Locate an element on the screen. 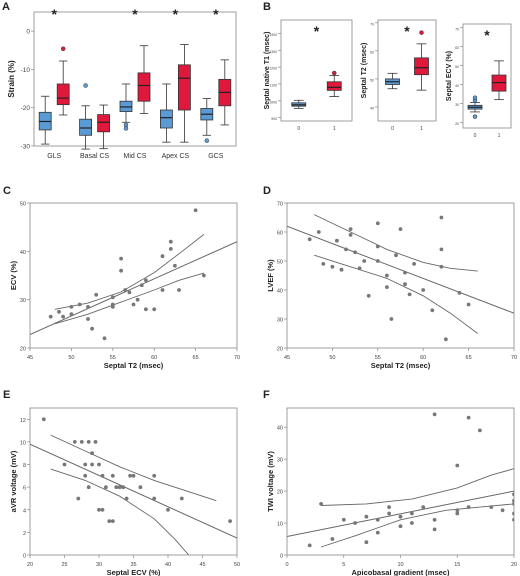  panel-e-y-tick-label: 6 is located at coordinates (24, 489).